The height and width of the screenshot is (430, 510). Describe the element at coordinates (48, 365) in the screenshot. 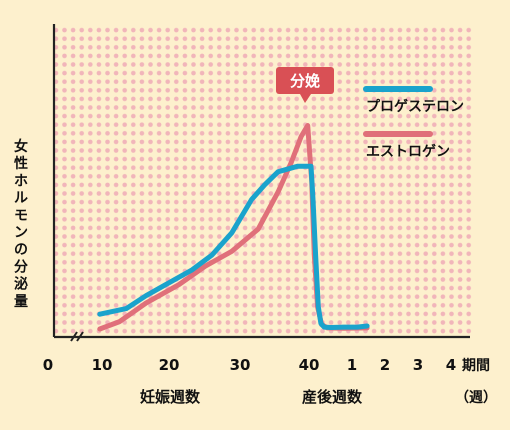

I see `x-tick-label: 0` at that location.